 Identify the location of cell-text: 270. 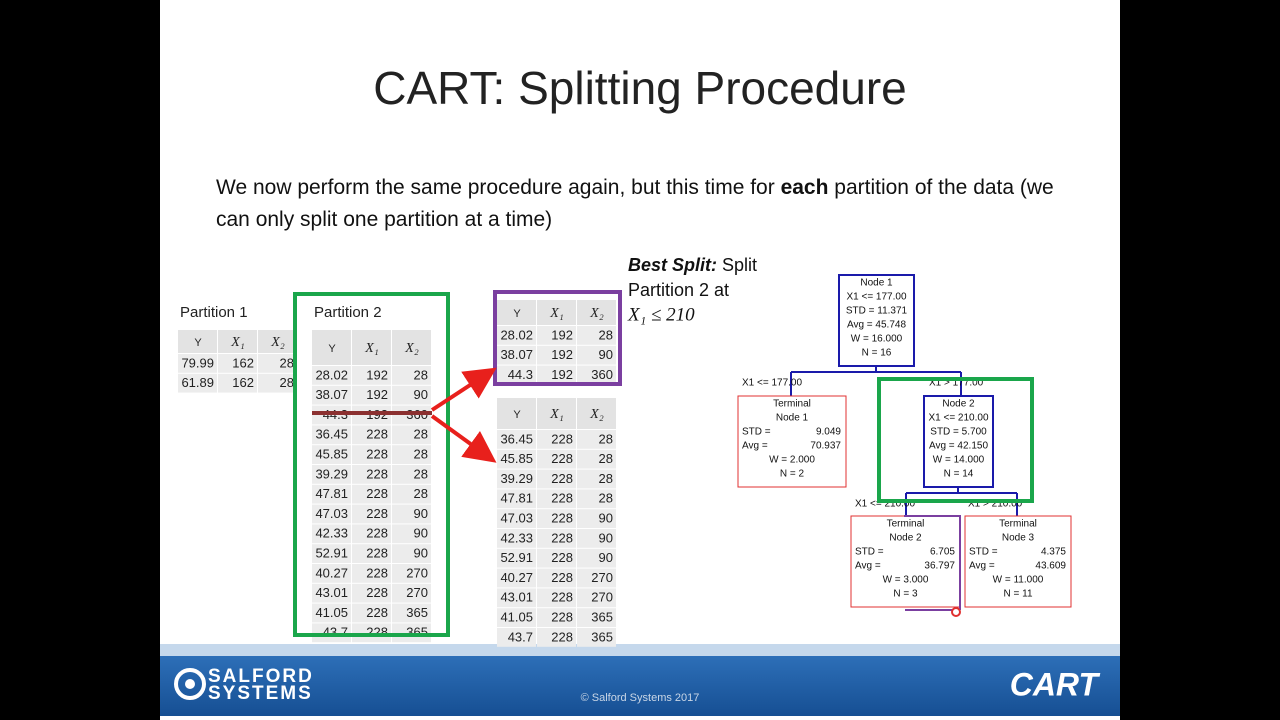
(417, 592).